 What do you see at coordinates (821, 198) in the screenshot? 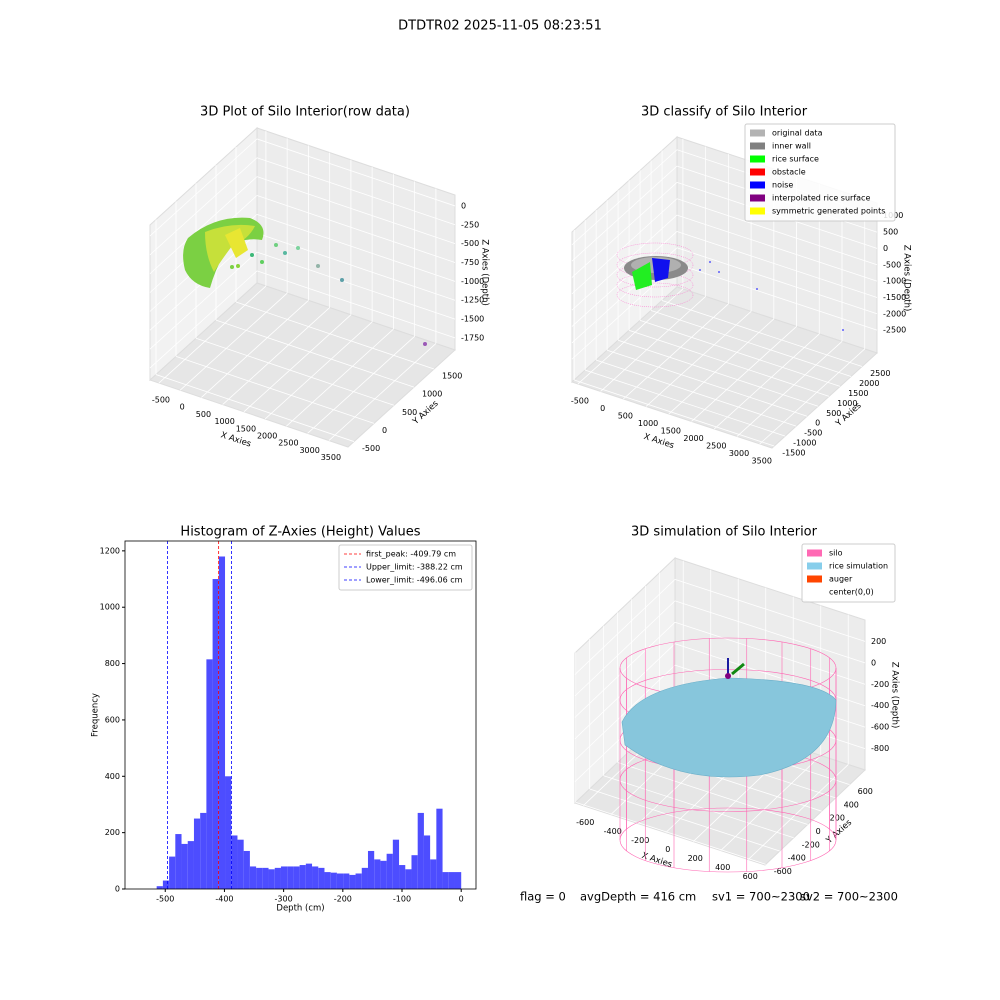
I see `legend-label: interpolated rice surface` at bounding box center [821, 198].